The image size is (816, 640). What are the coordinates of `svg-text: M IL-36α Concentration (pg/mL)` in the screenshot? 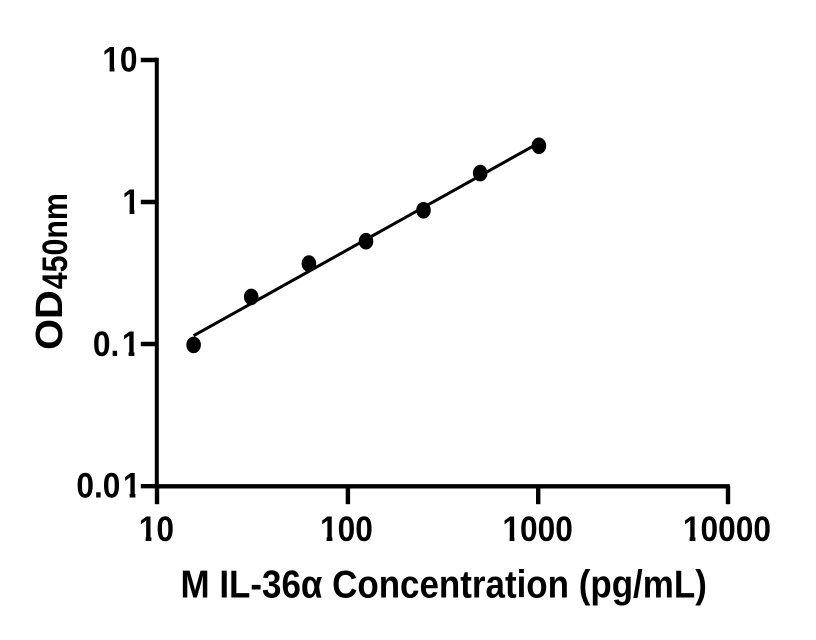 It's located at (444, 584).